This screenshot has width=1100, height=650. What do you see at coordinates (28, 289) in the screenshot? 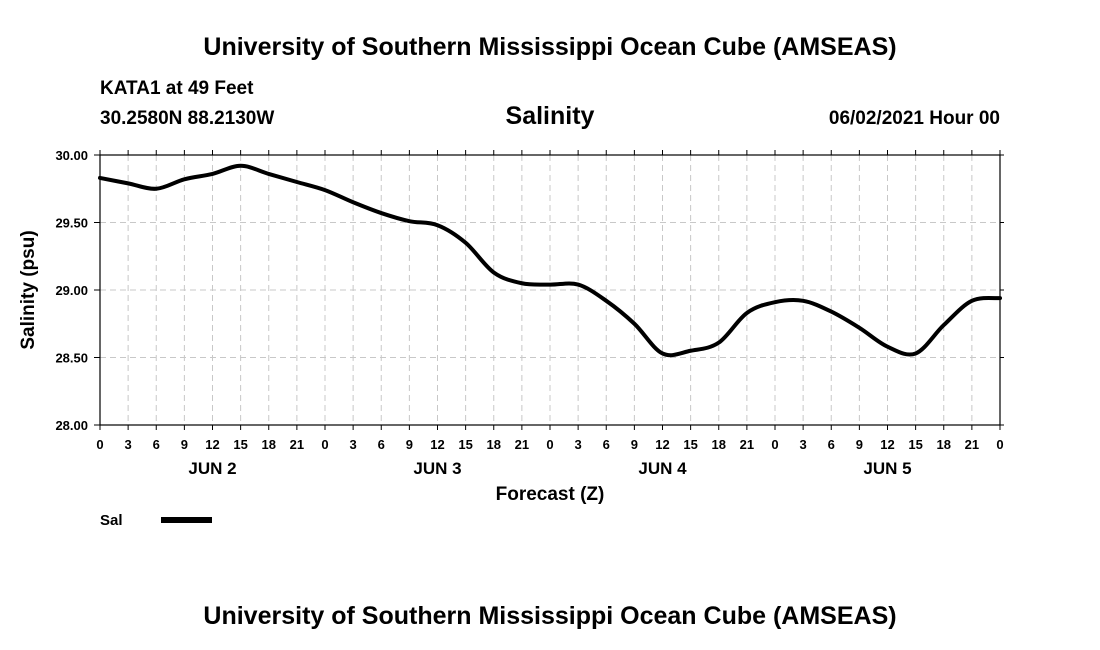
I see `y-axis-label: Salinity (psu)` at bounding box center [28, 289].